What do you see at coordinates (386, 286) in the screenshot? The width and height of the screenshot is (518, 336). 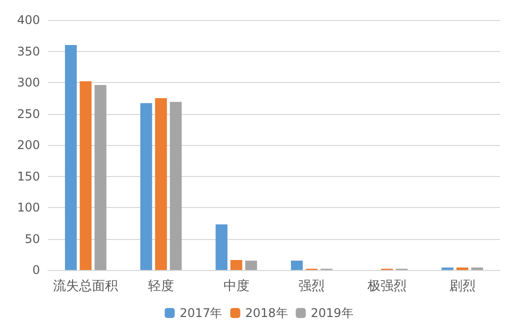 I see `x-tick-label: 极强烈` at bounding box center [386, 286].